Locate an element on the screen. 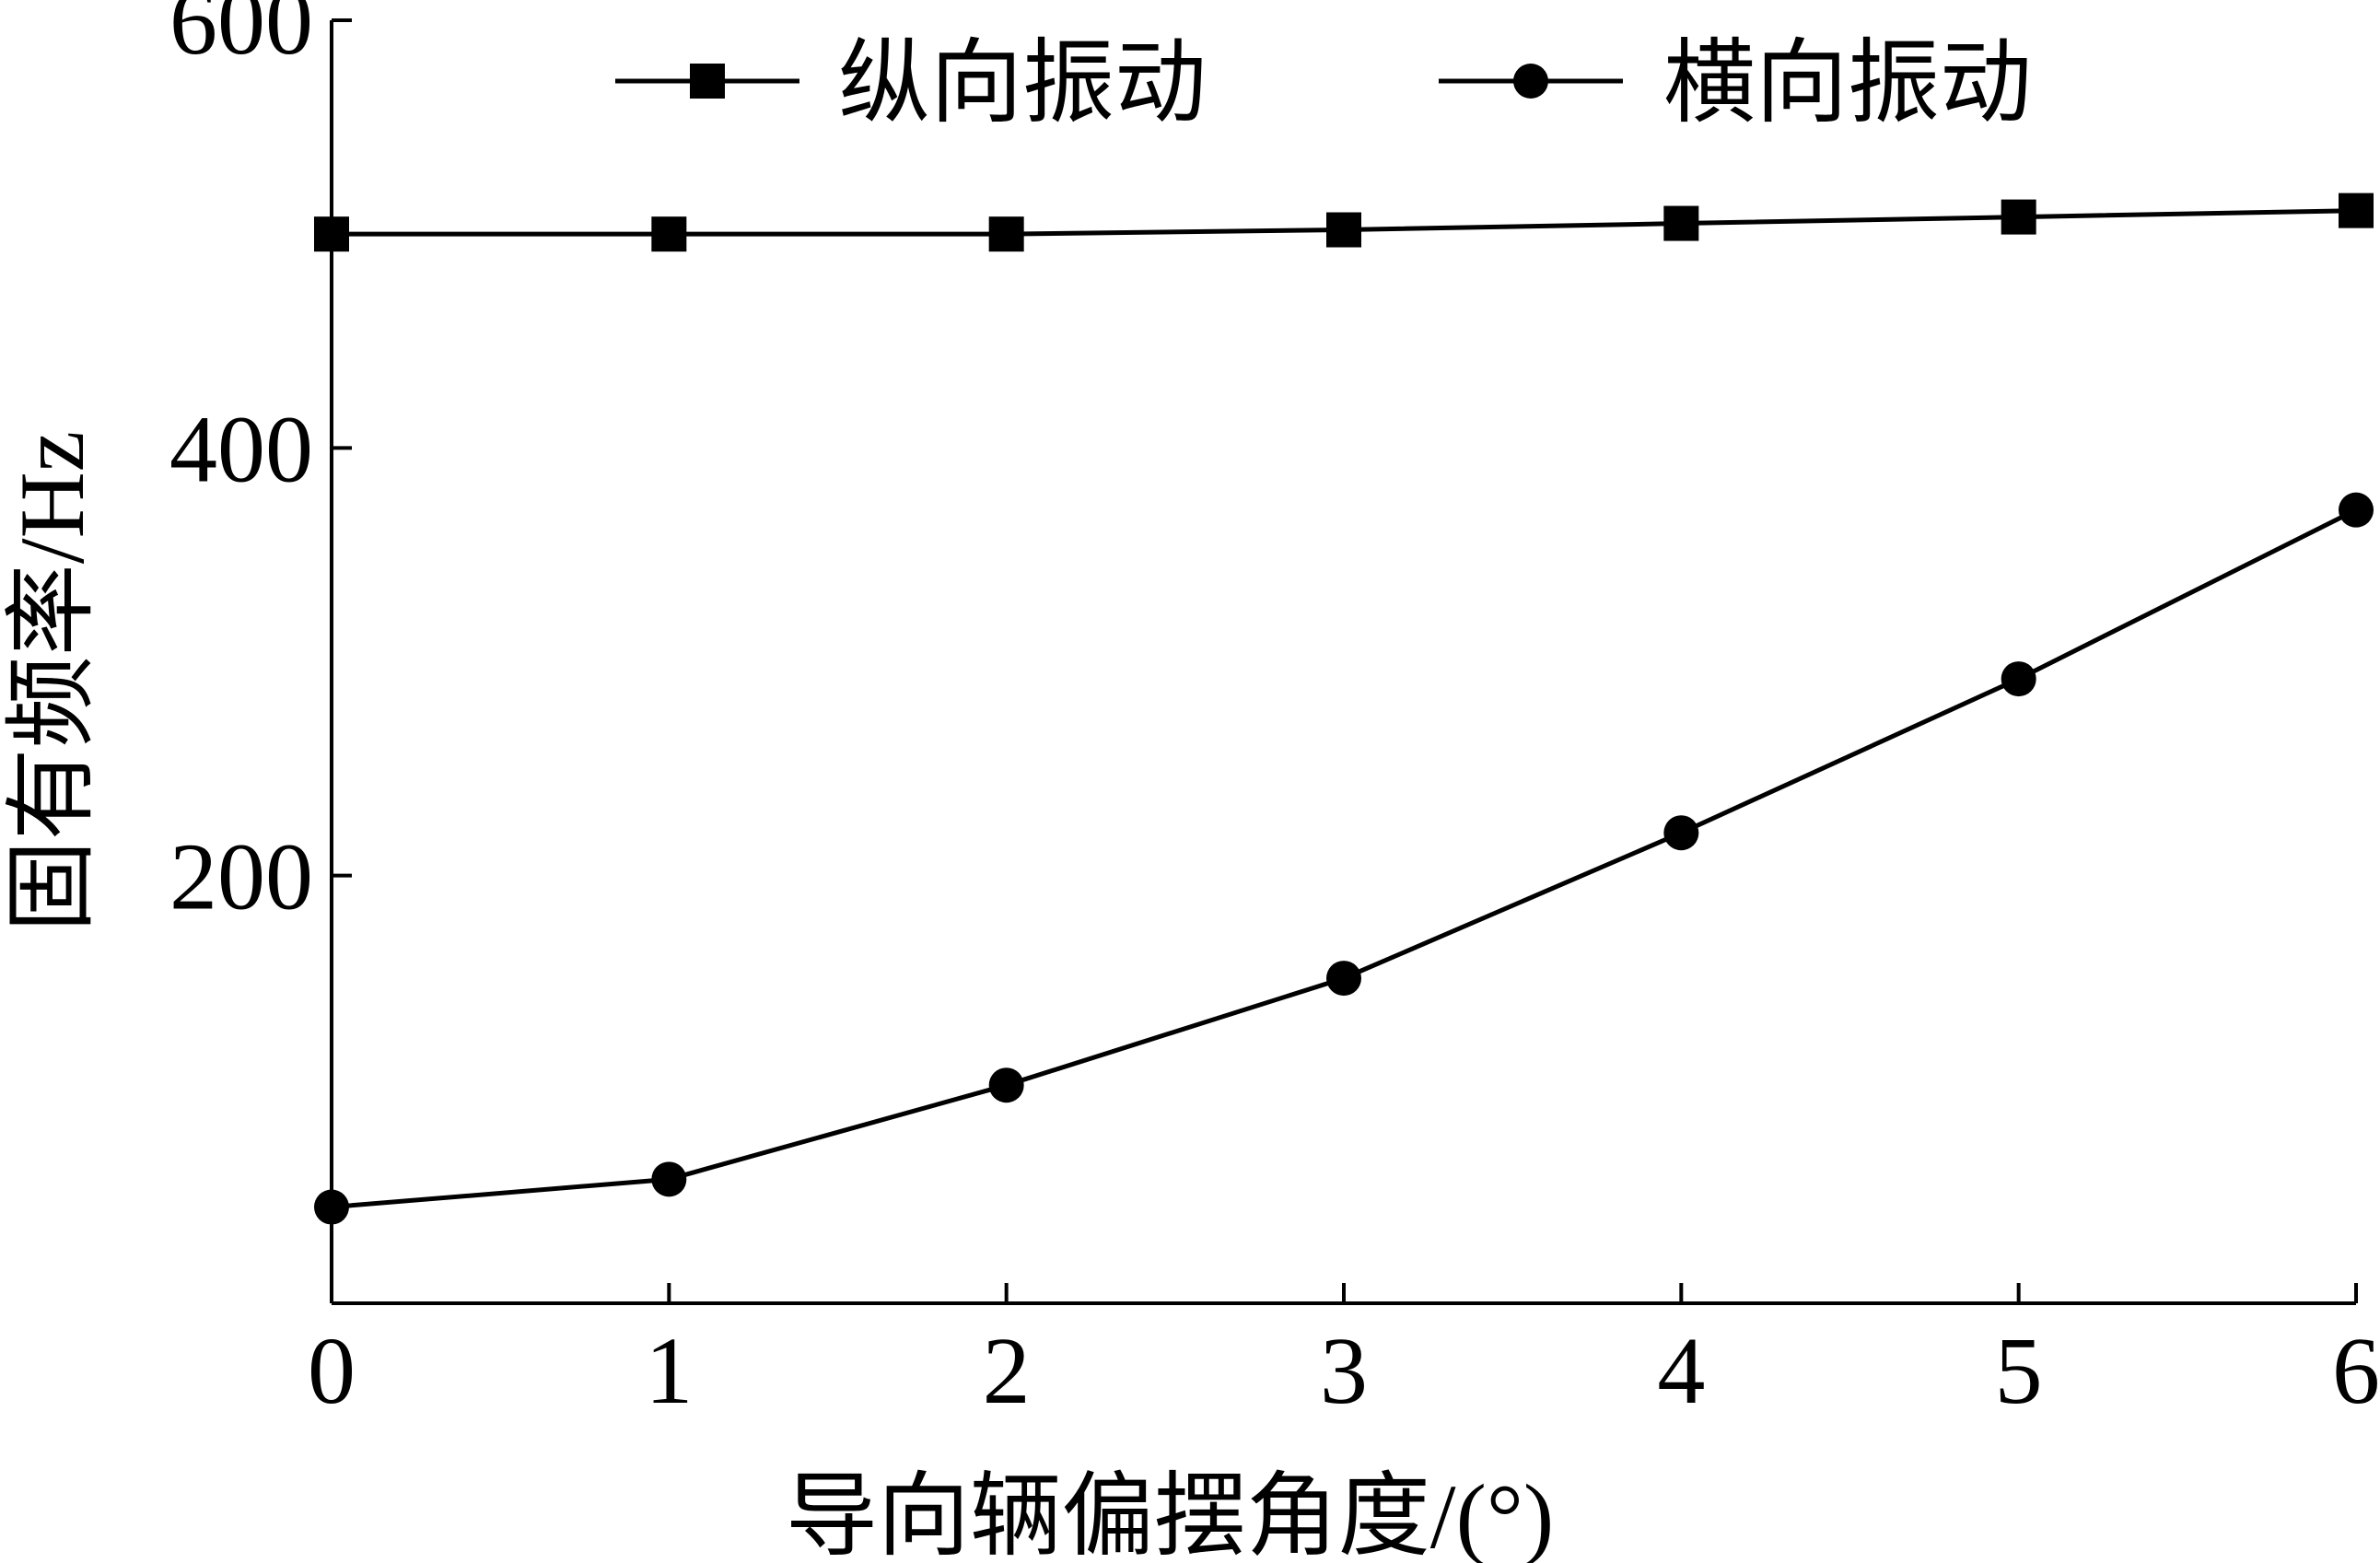  y-tick-label: 600 is located at coordinates (241, 37).